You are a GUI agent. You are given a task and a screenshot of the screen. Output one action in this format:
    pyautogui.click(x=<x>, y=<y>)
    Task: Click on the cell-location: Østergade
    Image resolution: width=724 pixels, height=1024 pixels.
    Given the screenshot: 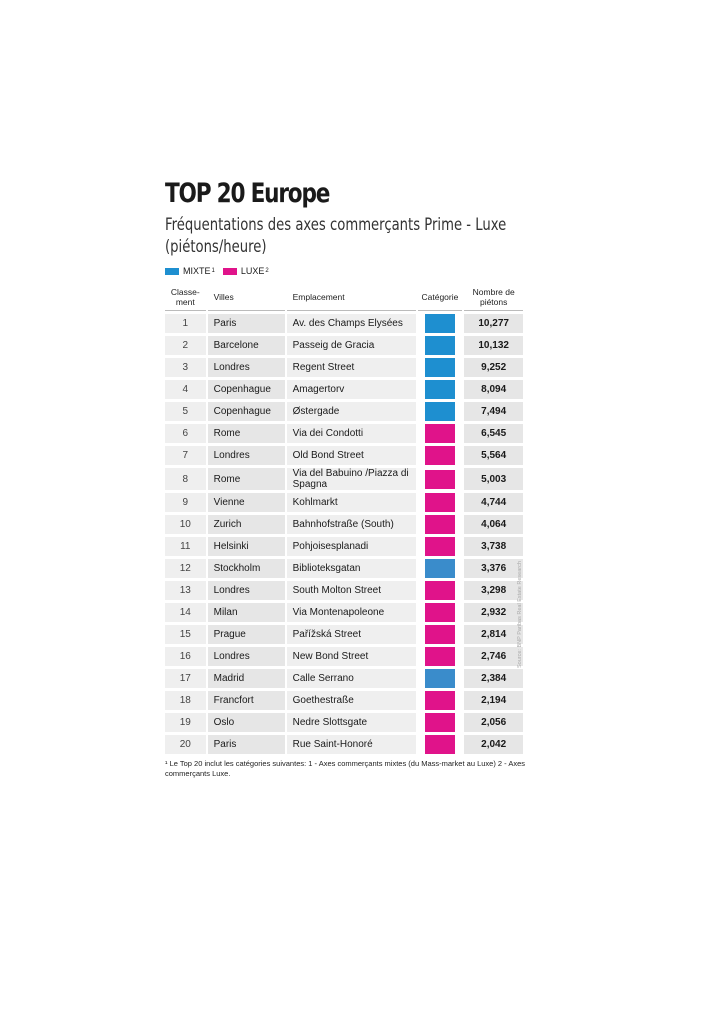 What is the action you would take?
    pyautogui.click(x=351, y=411)
    